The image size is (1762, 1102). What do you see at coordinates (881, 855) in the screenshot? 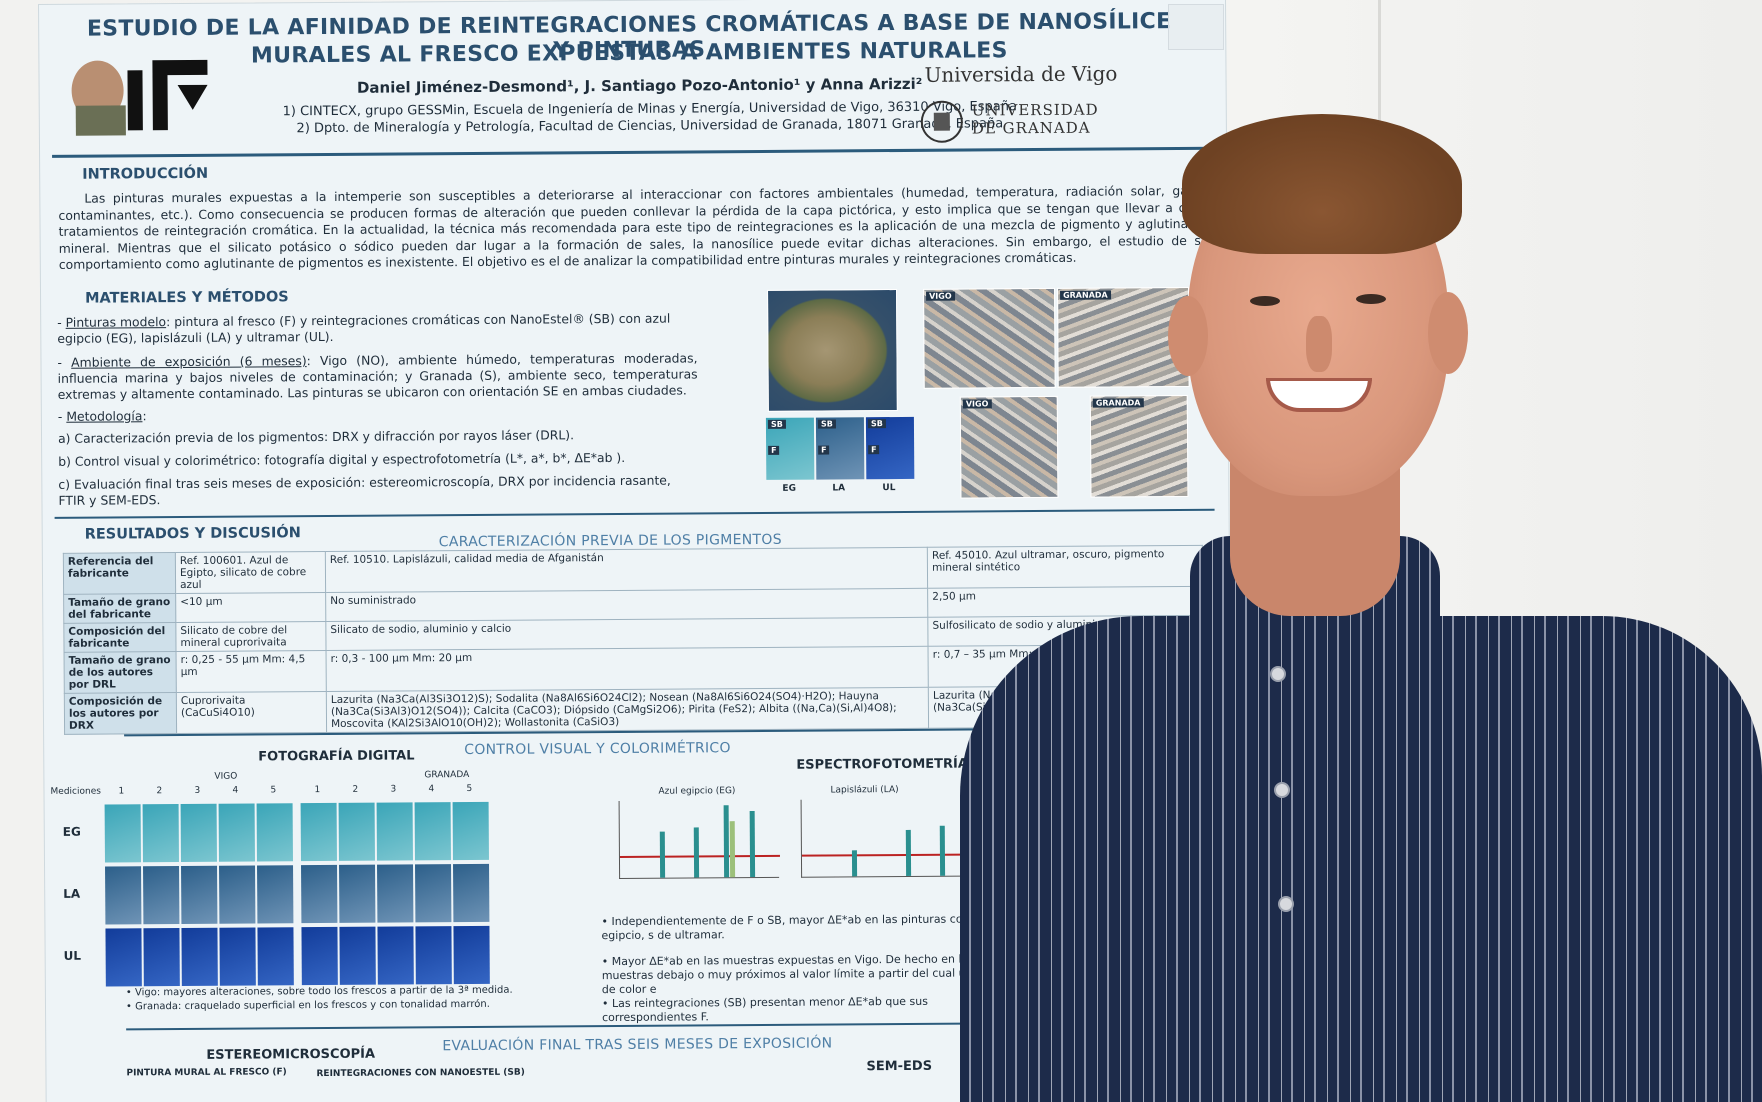
I see `chart-la-threshold` at bounding box center [881, 855].